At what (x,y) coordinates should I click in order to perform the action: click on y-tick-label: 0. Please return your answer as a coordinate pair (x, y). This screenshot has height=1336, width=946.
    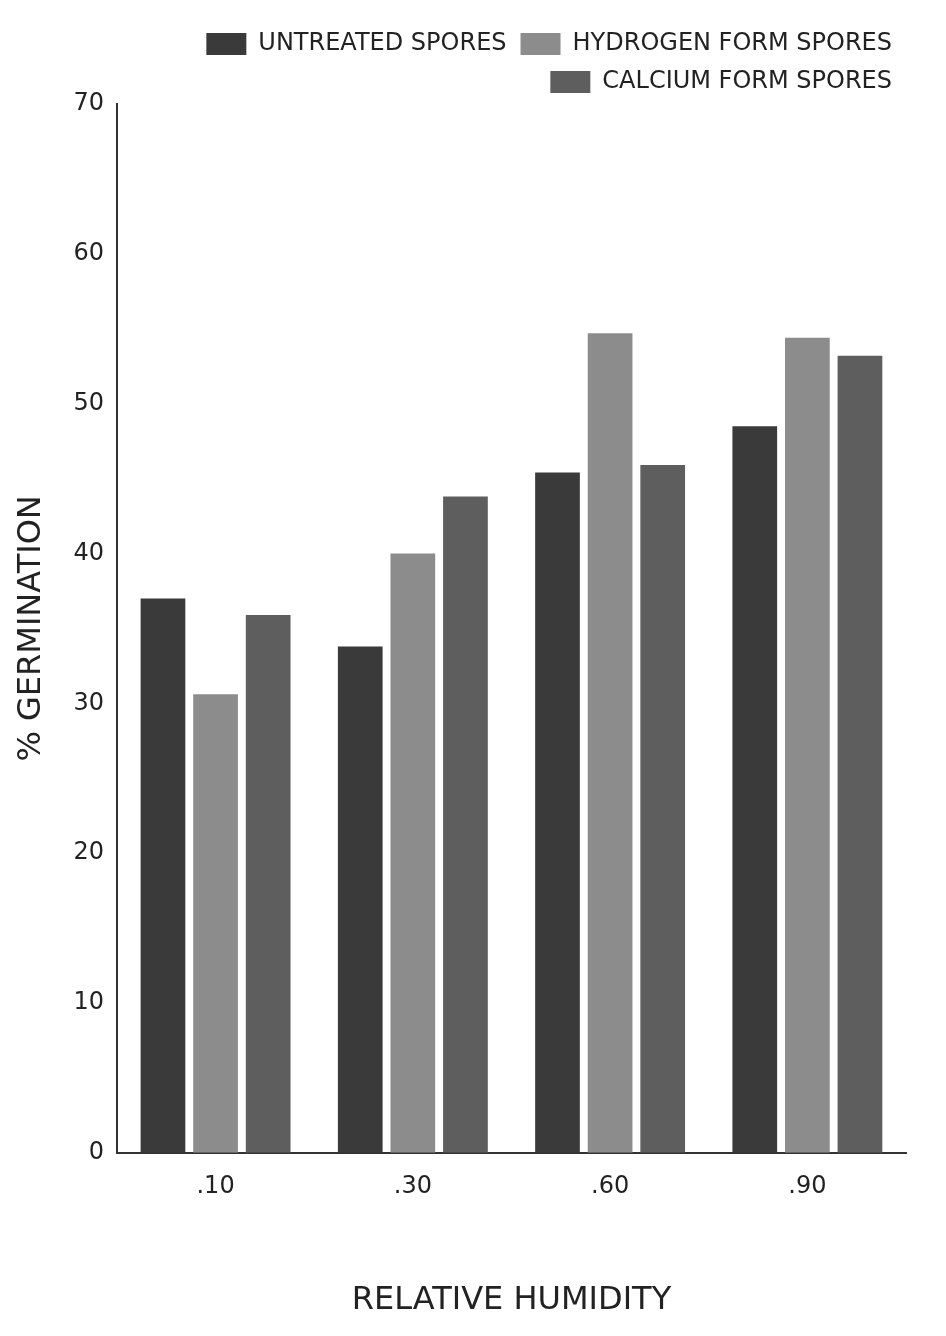
    Looking at the image, I should click on (96, 1151).